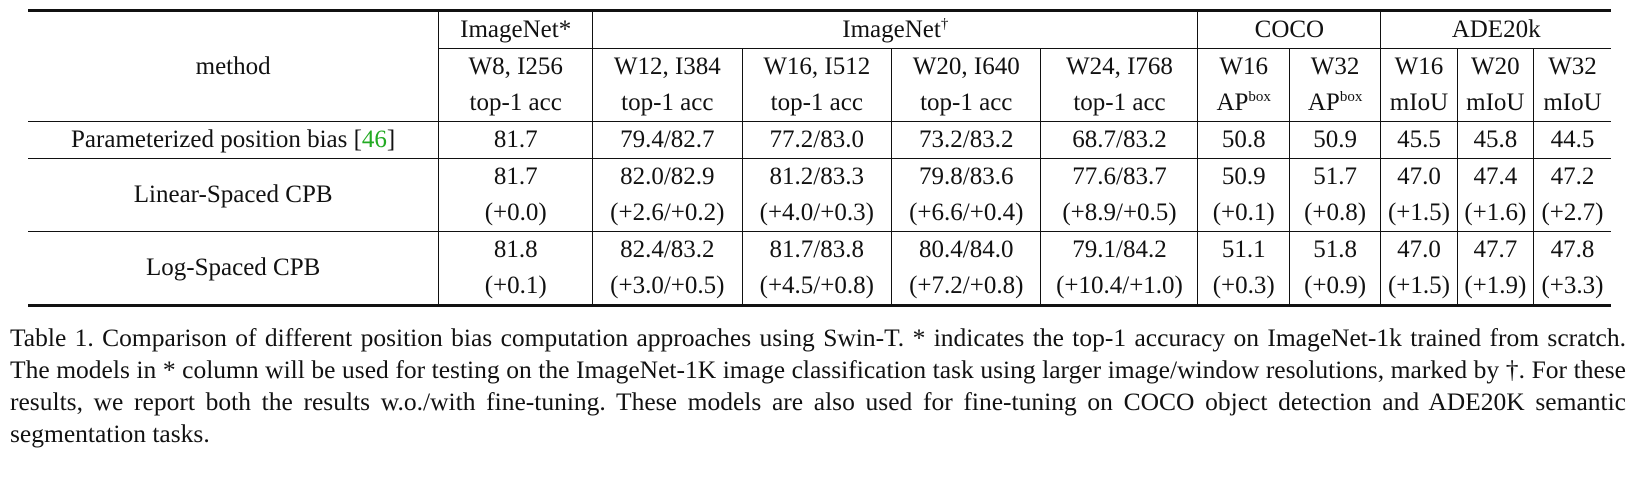 The image size is (1636, 486). What do you see at coordinates (516, 29) in the screenshot?
I see `group-imagenet-star: ImageNet*` at bounding box center [516, 29].